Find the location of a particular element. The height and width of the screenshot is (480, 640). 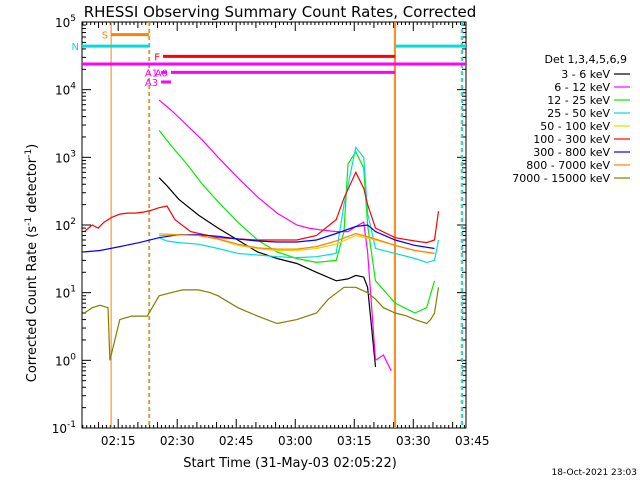

y-tick-label: 10³ is located at coordinates (65, 157).